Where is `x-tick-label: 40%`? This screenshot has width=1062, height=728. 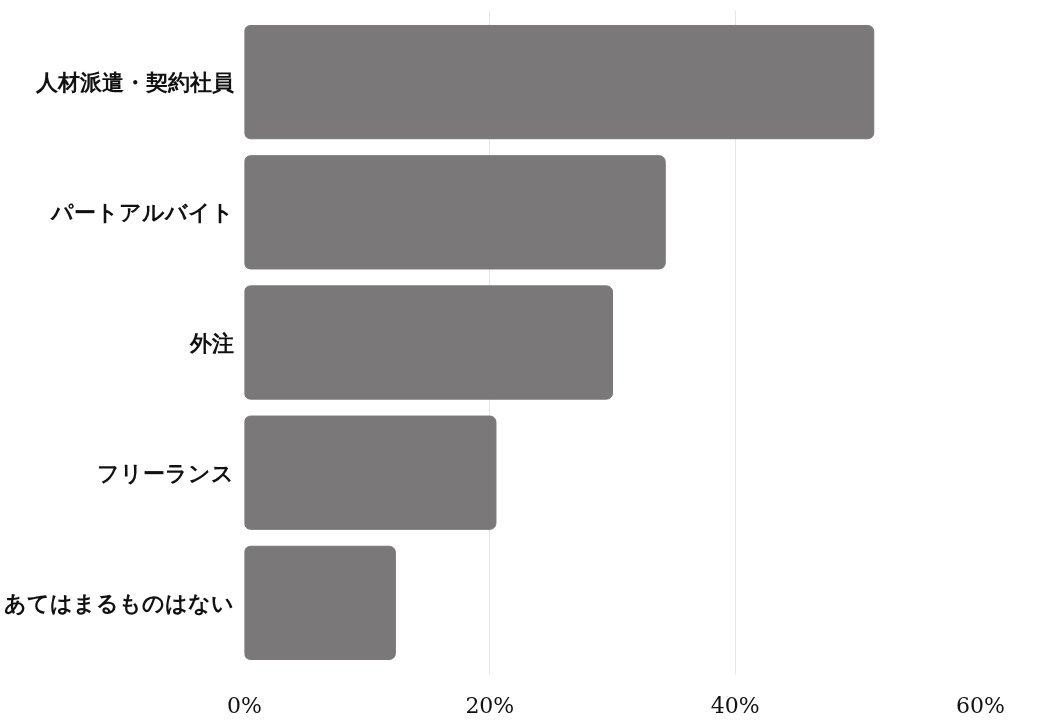 x-tick-label: 40% is located at coordinates (735, 705).